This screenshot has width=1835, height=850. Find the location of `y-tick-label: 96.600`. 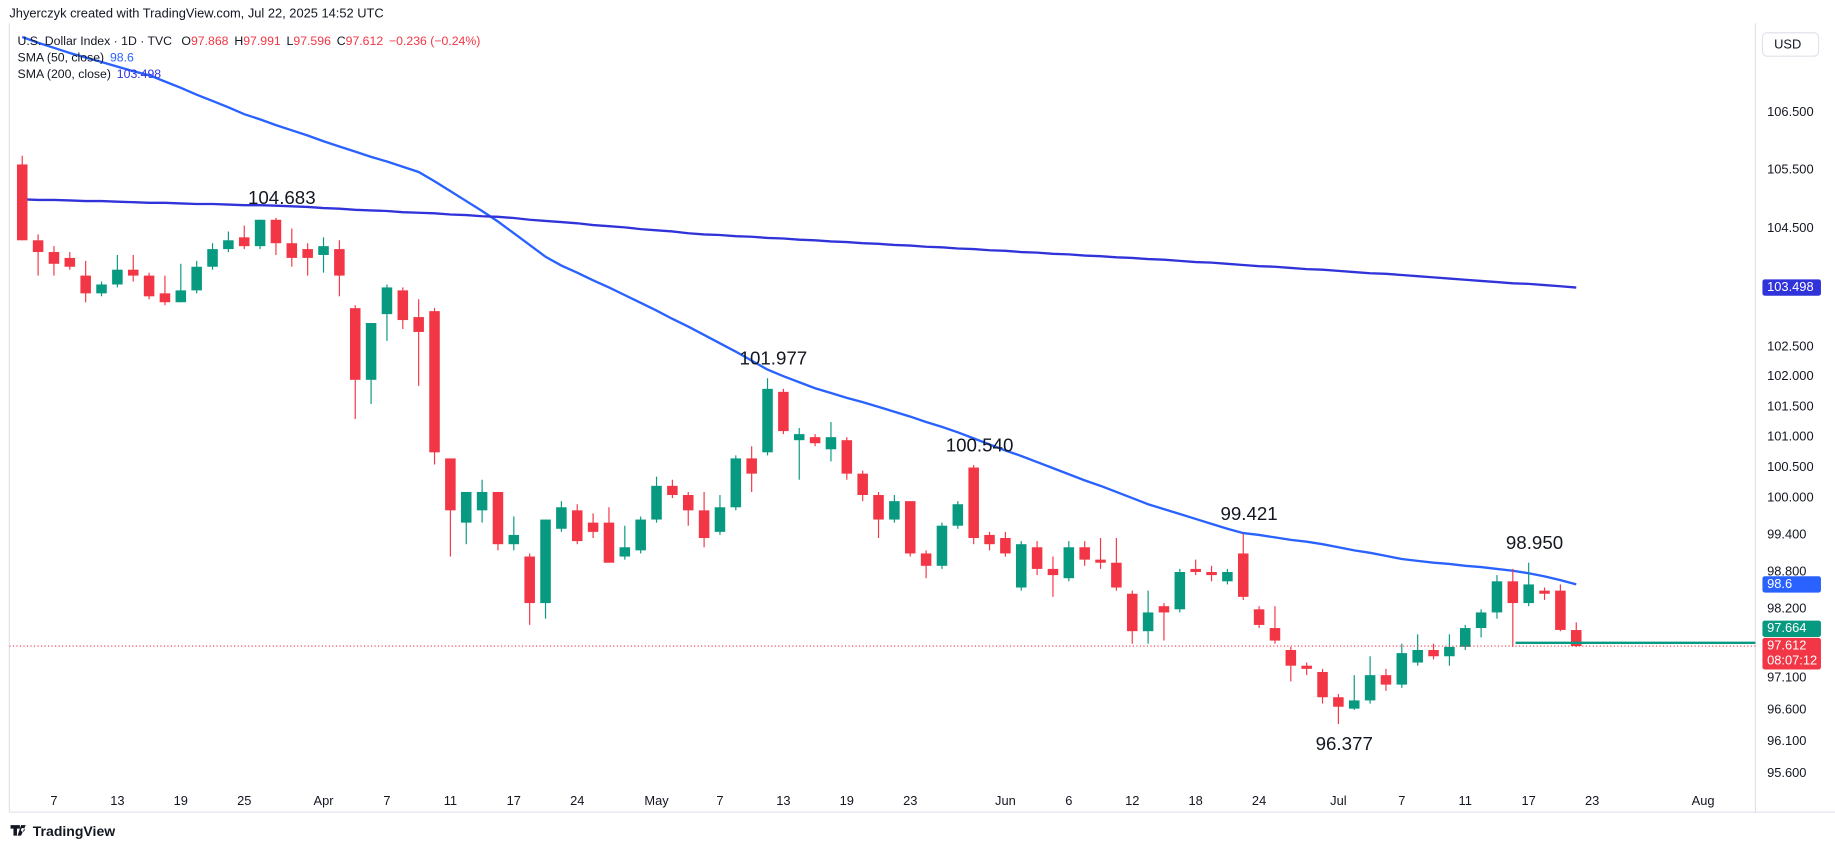

y-tick-label: 96.600 is located at coordinates (1786, 708).